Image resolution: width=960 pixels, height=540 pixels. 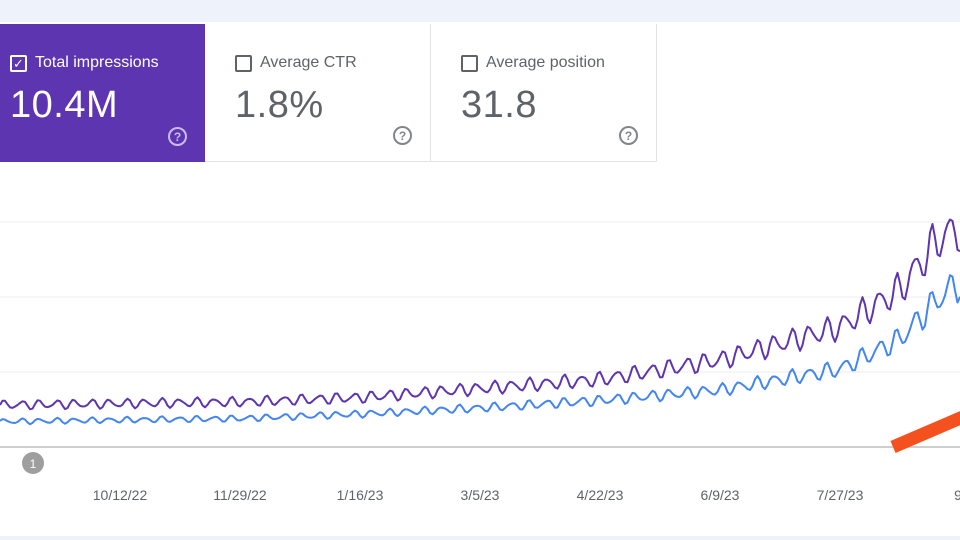 I want to click on annotation-marker-label: 1, so click(x=33, y=464).